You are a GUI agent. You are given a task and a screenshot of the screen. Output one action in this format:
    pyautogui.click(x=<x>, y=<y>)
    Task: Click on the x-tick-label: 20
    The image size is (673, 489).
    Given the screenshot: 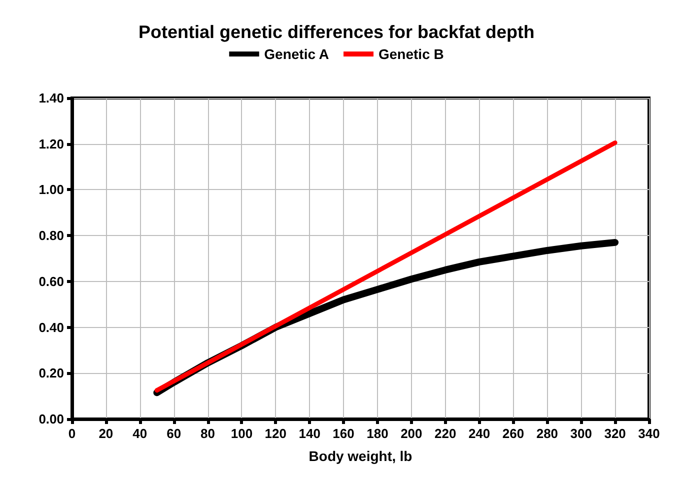 What is the action you would take?
    pyautogui.click(x=106, y=433)
    